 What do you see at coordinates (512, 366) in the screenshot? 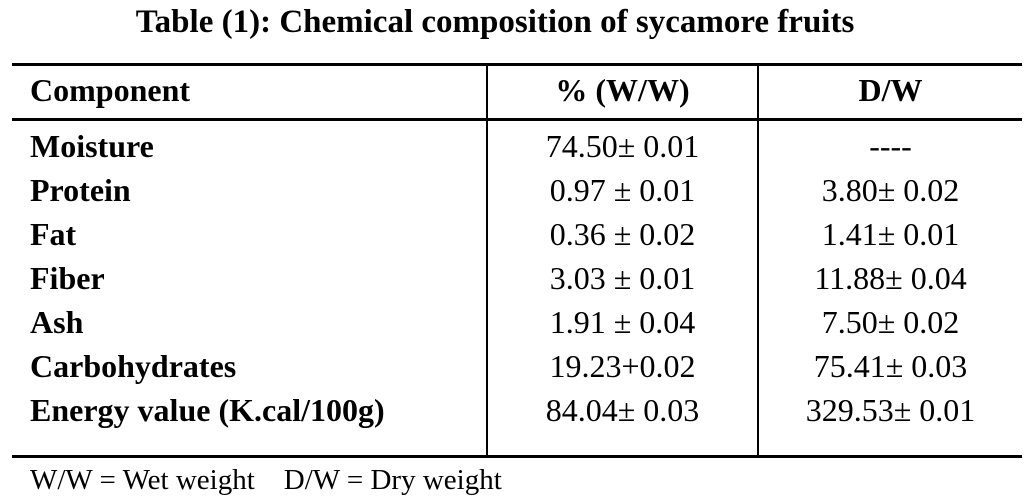
I see `table-row-carbohydrates: Carbohydrates 19.23+0.02 75.41± 0.03` at bounding box center [512, 366].